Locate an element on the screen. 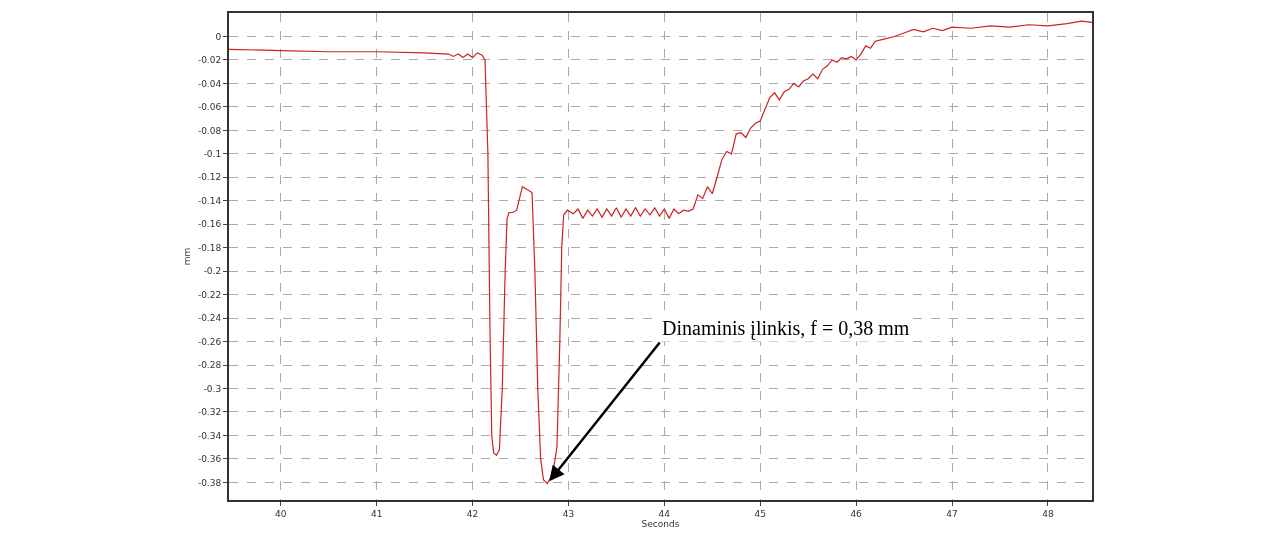 The height and width of the screenshot is (548, 1280). y-tick-label: -0.1 is located at coordinates (212, 153).